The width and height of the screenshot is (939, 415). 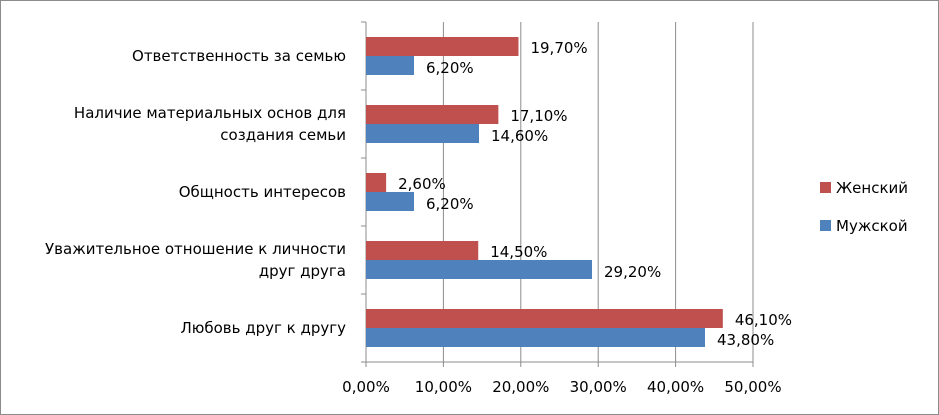 What do you see at coordinates (195, 249) in the screenshot?
I see `category-label-line: Уважительное отношение к личности` at bounding box center [195, 249].